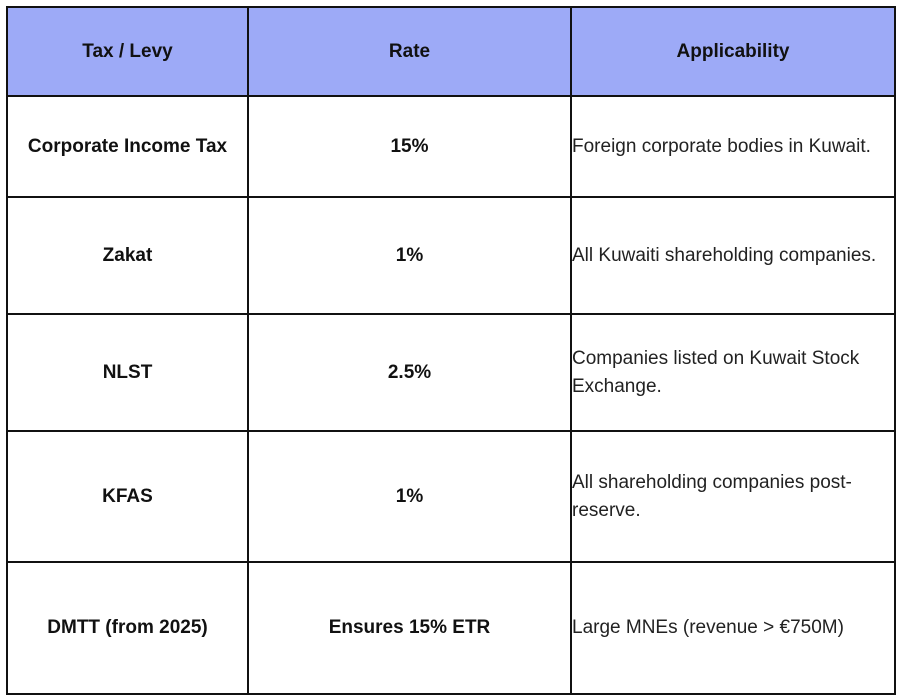 This screenshot has height=700, width=900. What do you see at coordinates (733, 146) in the screenshot?
I see `applicability-cell: Foreign corporate bodies in Kuwait.` at bounding box center [733, 146].